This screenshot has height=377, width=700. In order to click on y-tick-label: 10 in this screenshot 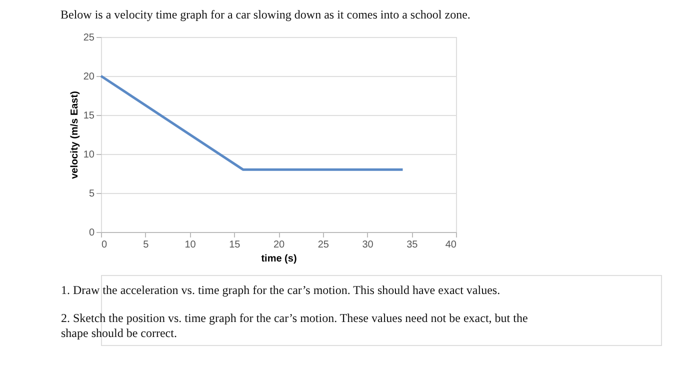, I will do `click(89, 155)`.